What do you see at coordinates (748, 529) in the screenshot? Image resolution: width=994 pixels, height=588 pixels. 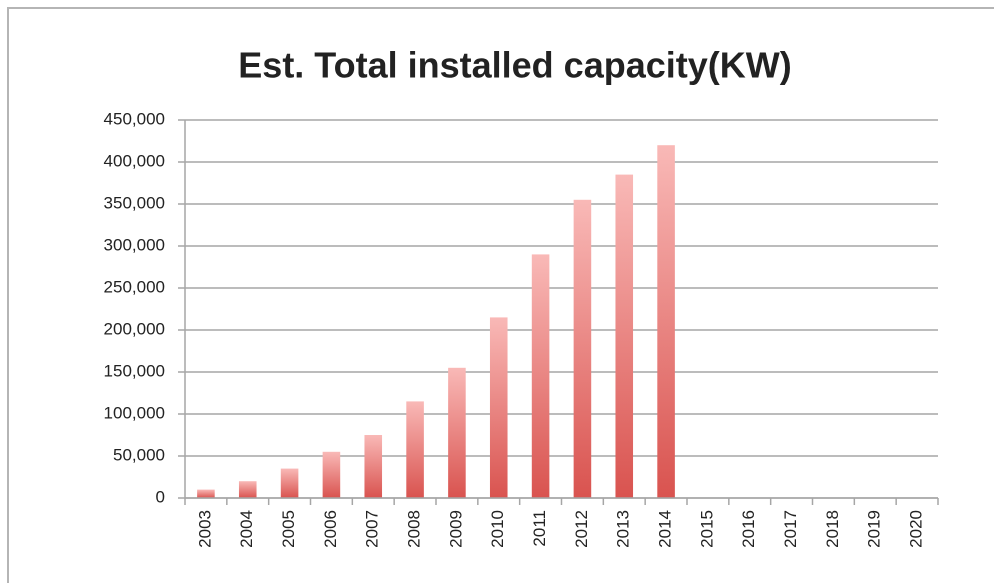 I see `x-tick-label: 2016` at bounding box center [748, 529].